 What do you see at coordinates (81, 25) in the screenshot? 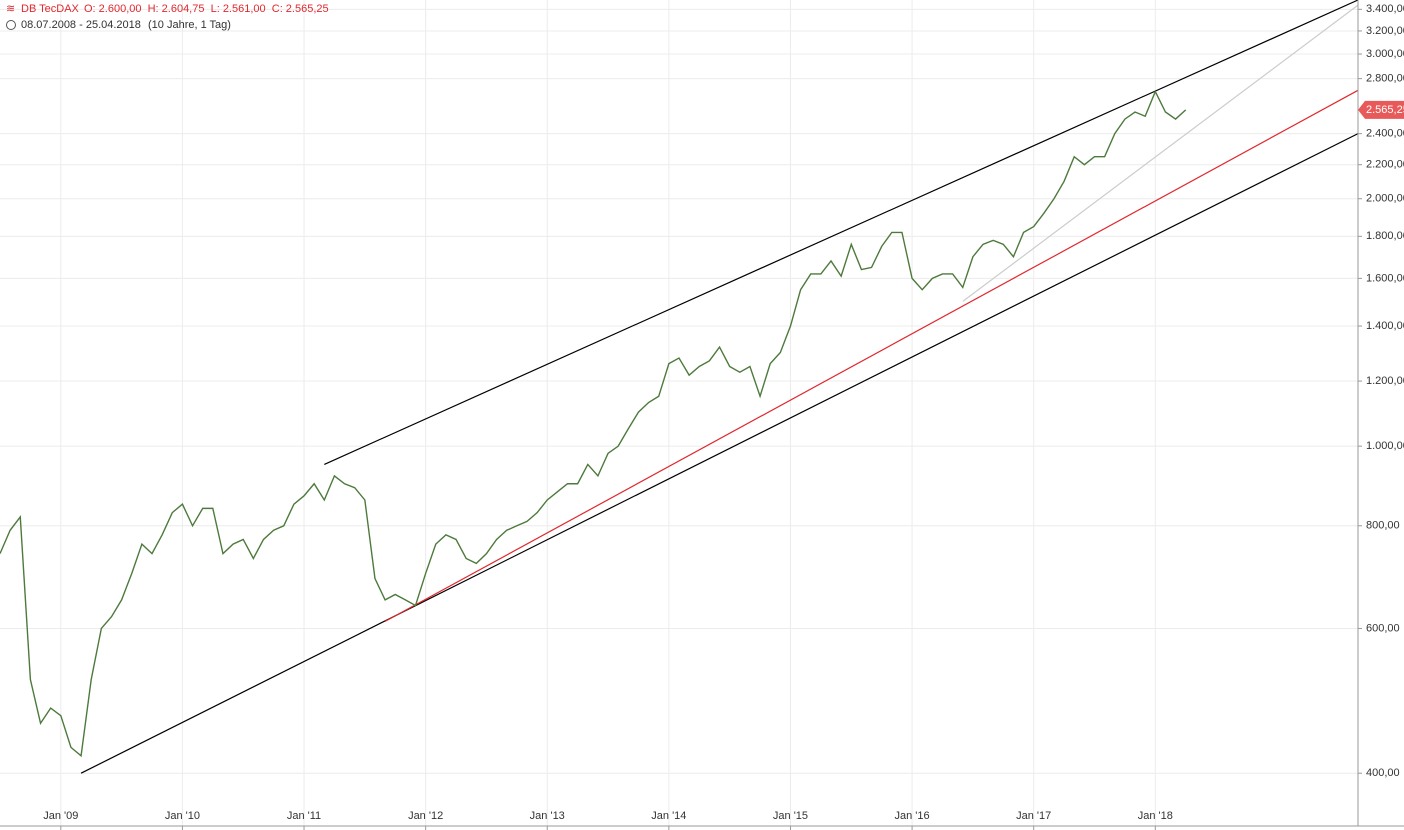
I see `date-range: 08.07.2008 - 25.04.2018` at bounding box center [81, 25].